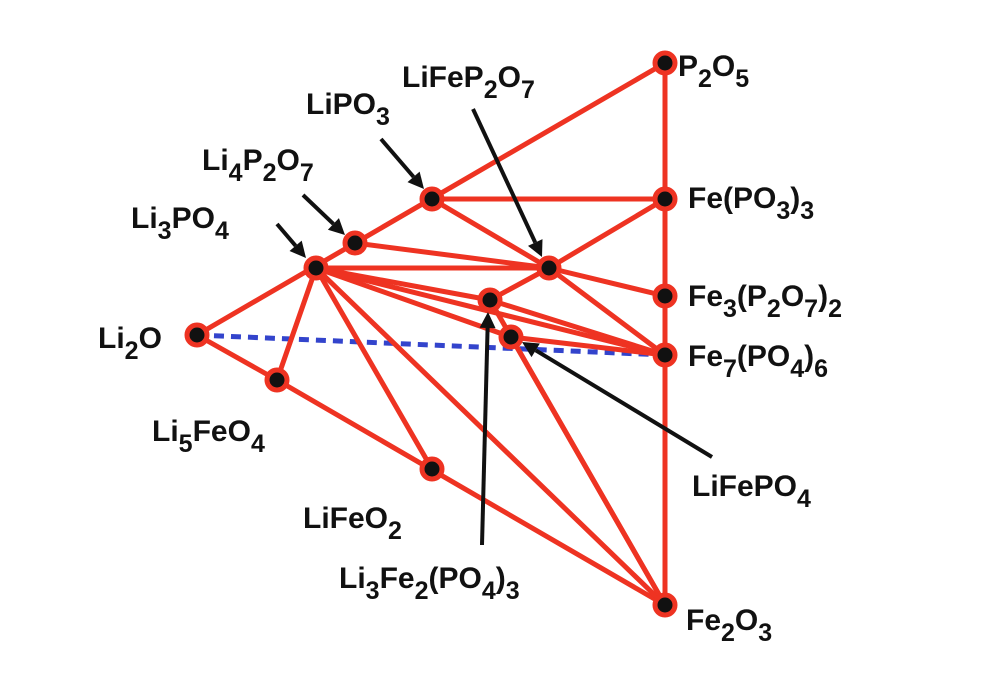 This screenshot has height=683, width=998. I want to click on arrow-shaft-LiFeP2O7, so click(504, 176).